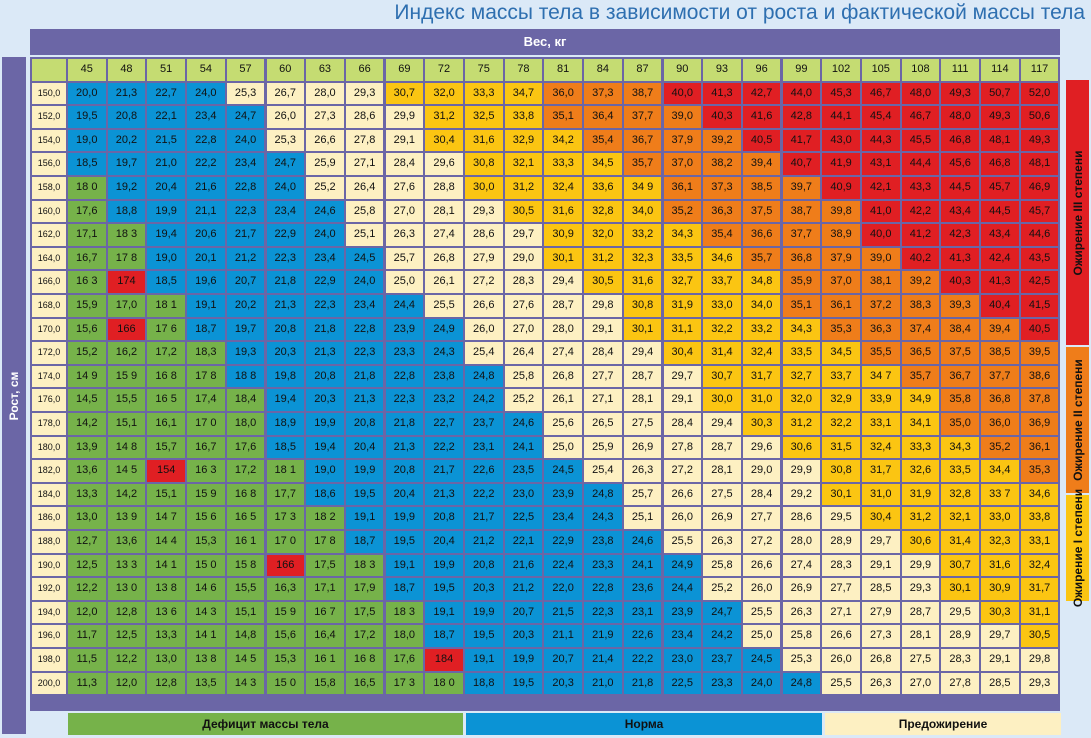 The width and height of the screenshot is (1091, 738). Describe the element at coordinates (49, 683) in the screenshot. I see `height-tick-label: 200,0` at that location.